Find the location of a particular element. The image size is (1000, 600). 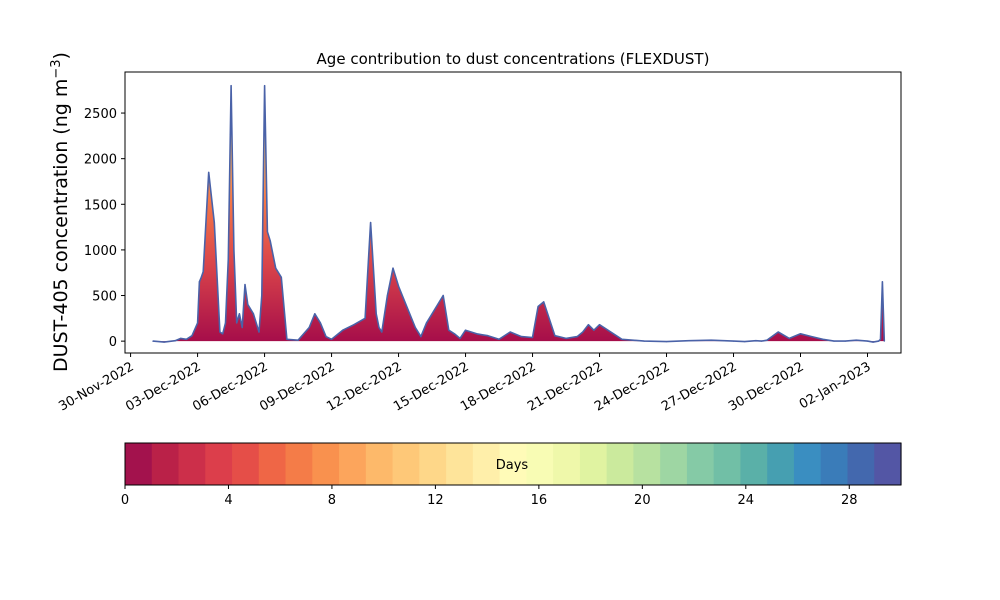

y-tick-label: 1500 is located at coordinates (100, 205).